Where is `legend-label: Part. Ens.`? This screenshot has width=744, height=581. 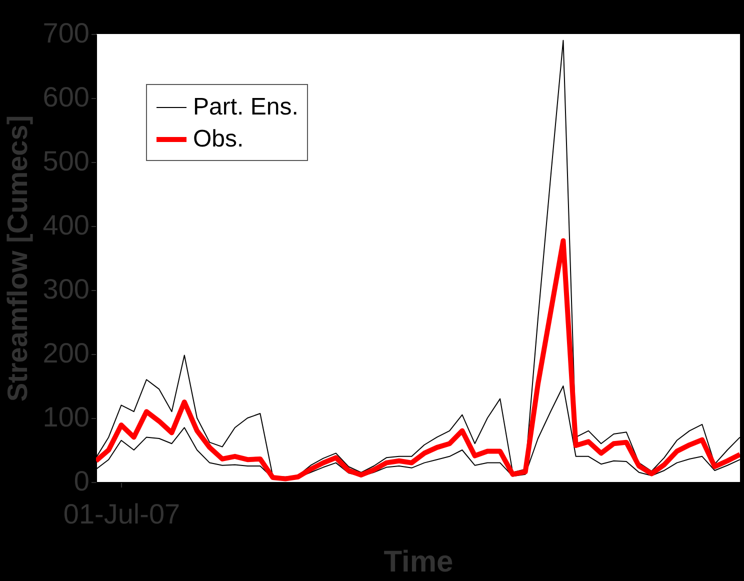 legend-label: Part. Ens. is located at coordinates (245, 107).